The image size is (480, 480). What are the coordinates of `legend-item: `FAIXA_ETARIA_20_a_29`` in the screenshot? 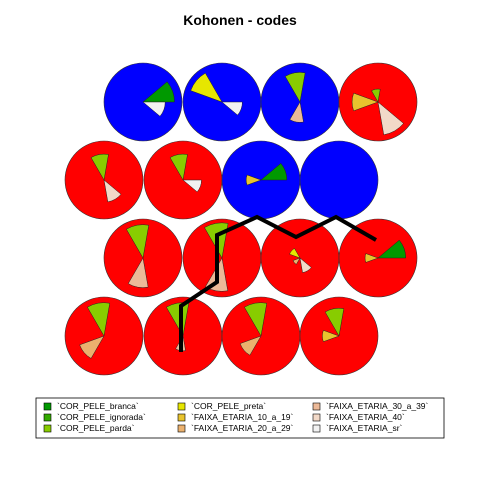 It's located at (235, 428).